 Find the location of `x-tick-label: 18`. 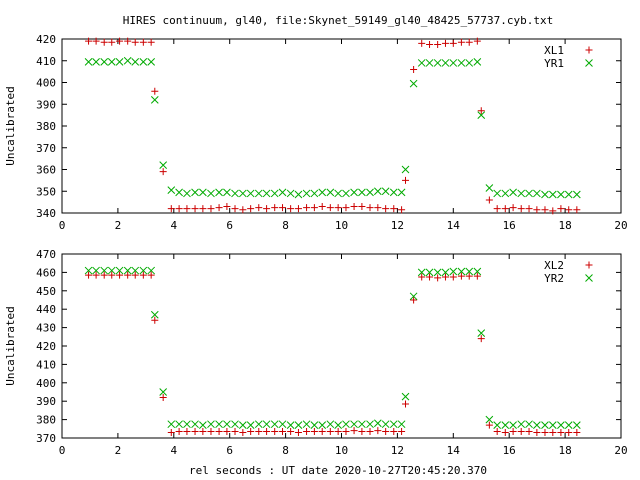

x-tick-label: 18 is located at coordinates (564, 225).